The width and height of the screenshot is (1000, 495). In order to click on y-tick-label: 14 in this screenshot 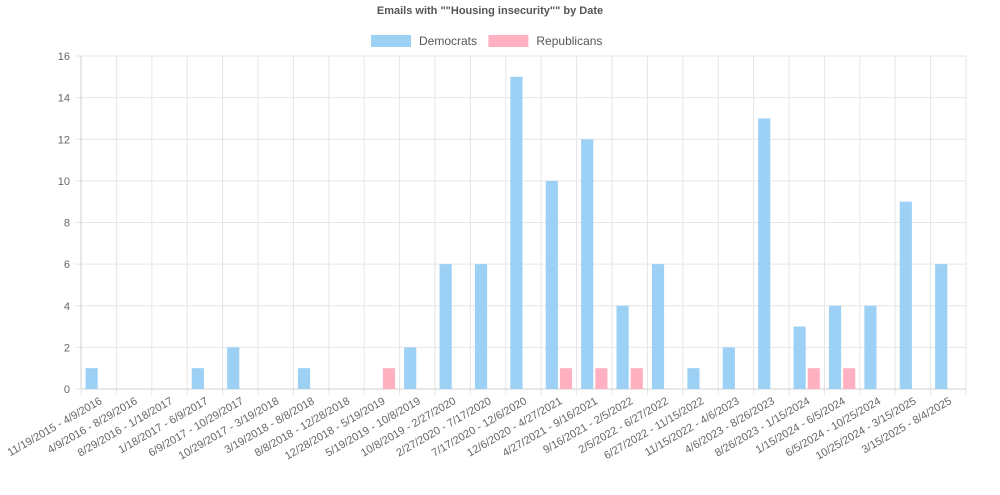, I will do `click(64, 99)`.